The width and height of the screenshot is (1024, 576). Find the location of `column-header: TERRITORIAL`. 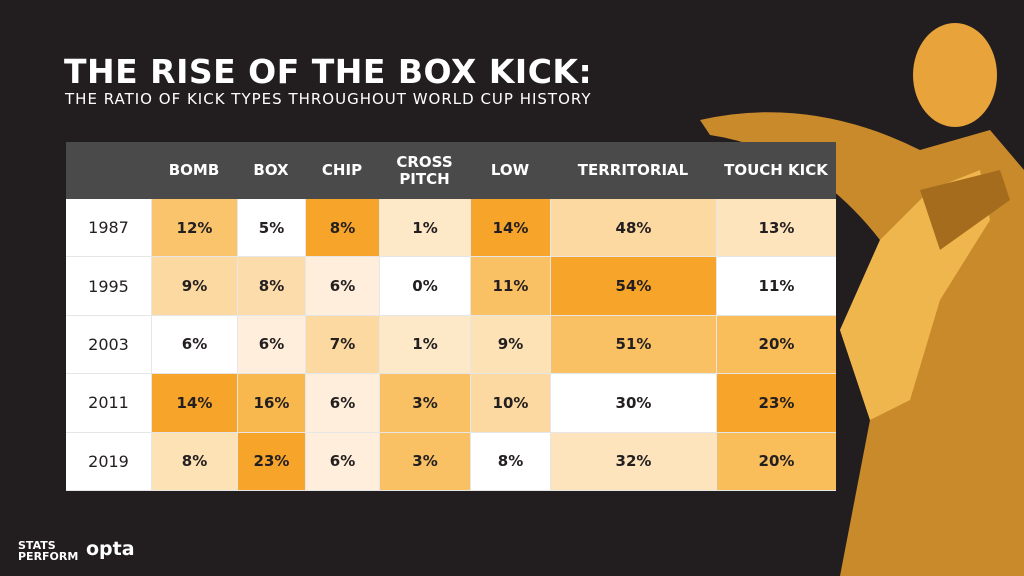

column-header: TERRITORIAL is located at coordinates (633, 170).